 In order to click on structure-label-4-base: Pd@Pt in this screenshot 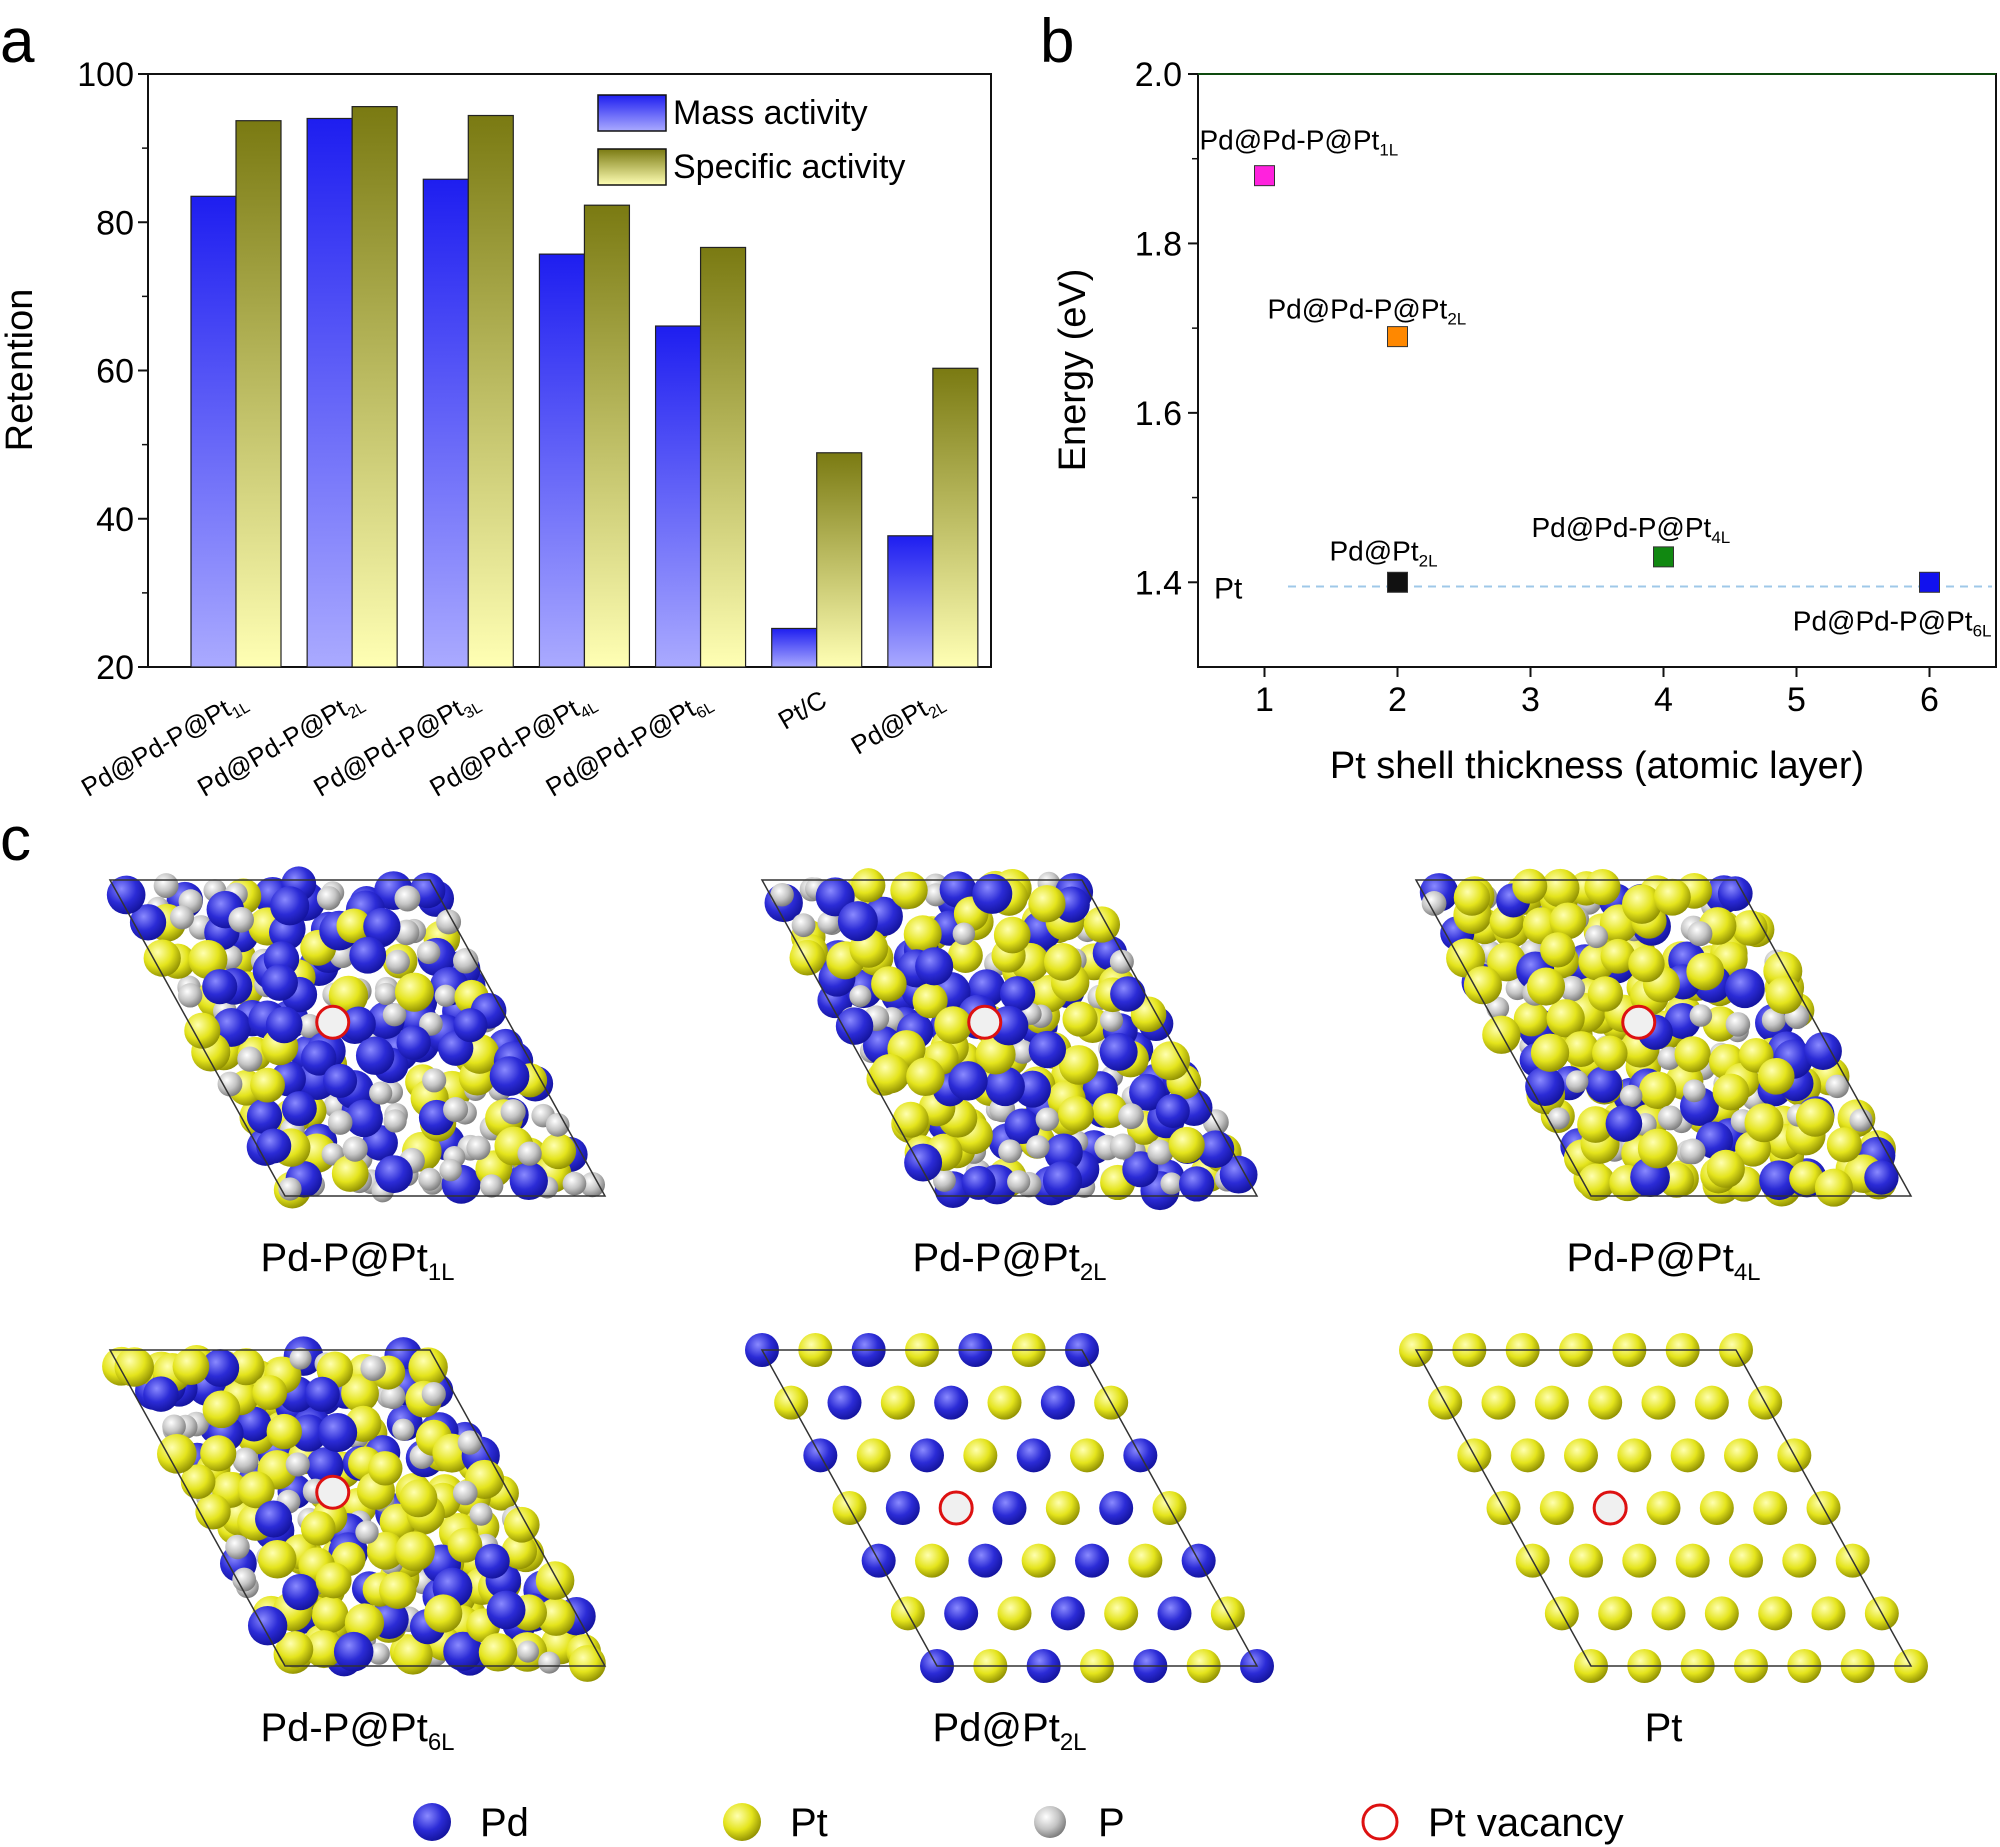, I will do `click(995, 1728)`.